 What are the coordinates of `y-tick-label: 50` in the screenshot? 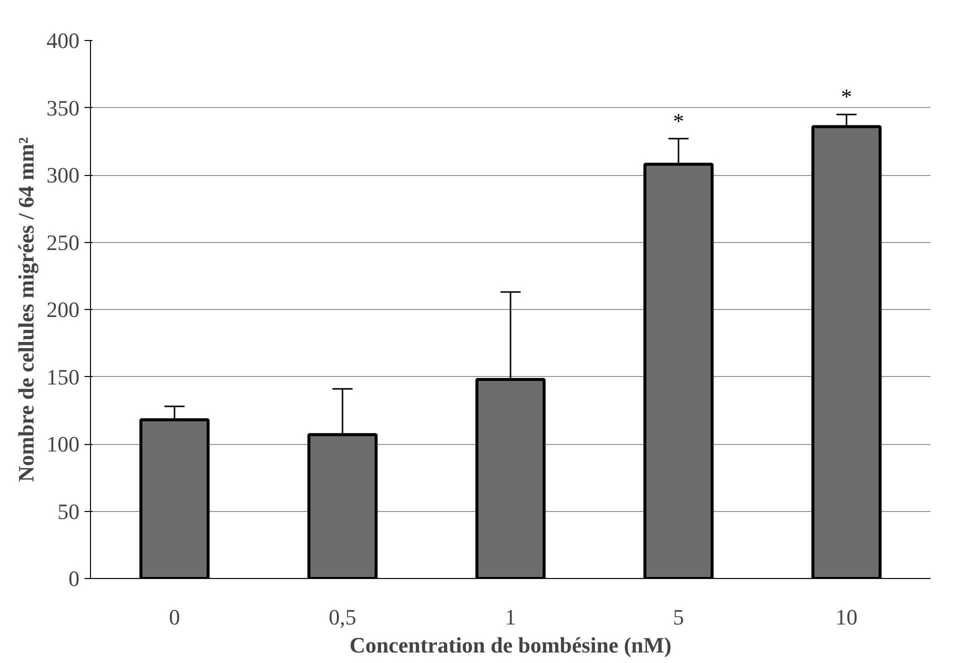 It's located at (69, 511).